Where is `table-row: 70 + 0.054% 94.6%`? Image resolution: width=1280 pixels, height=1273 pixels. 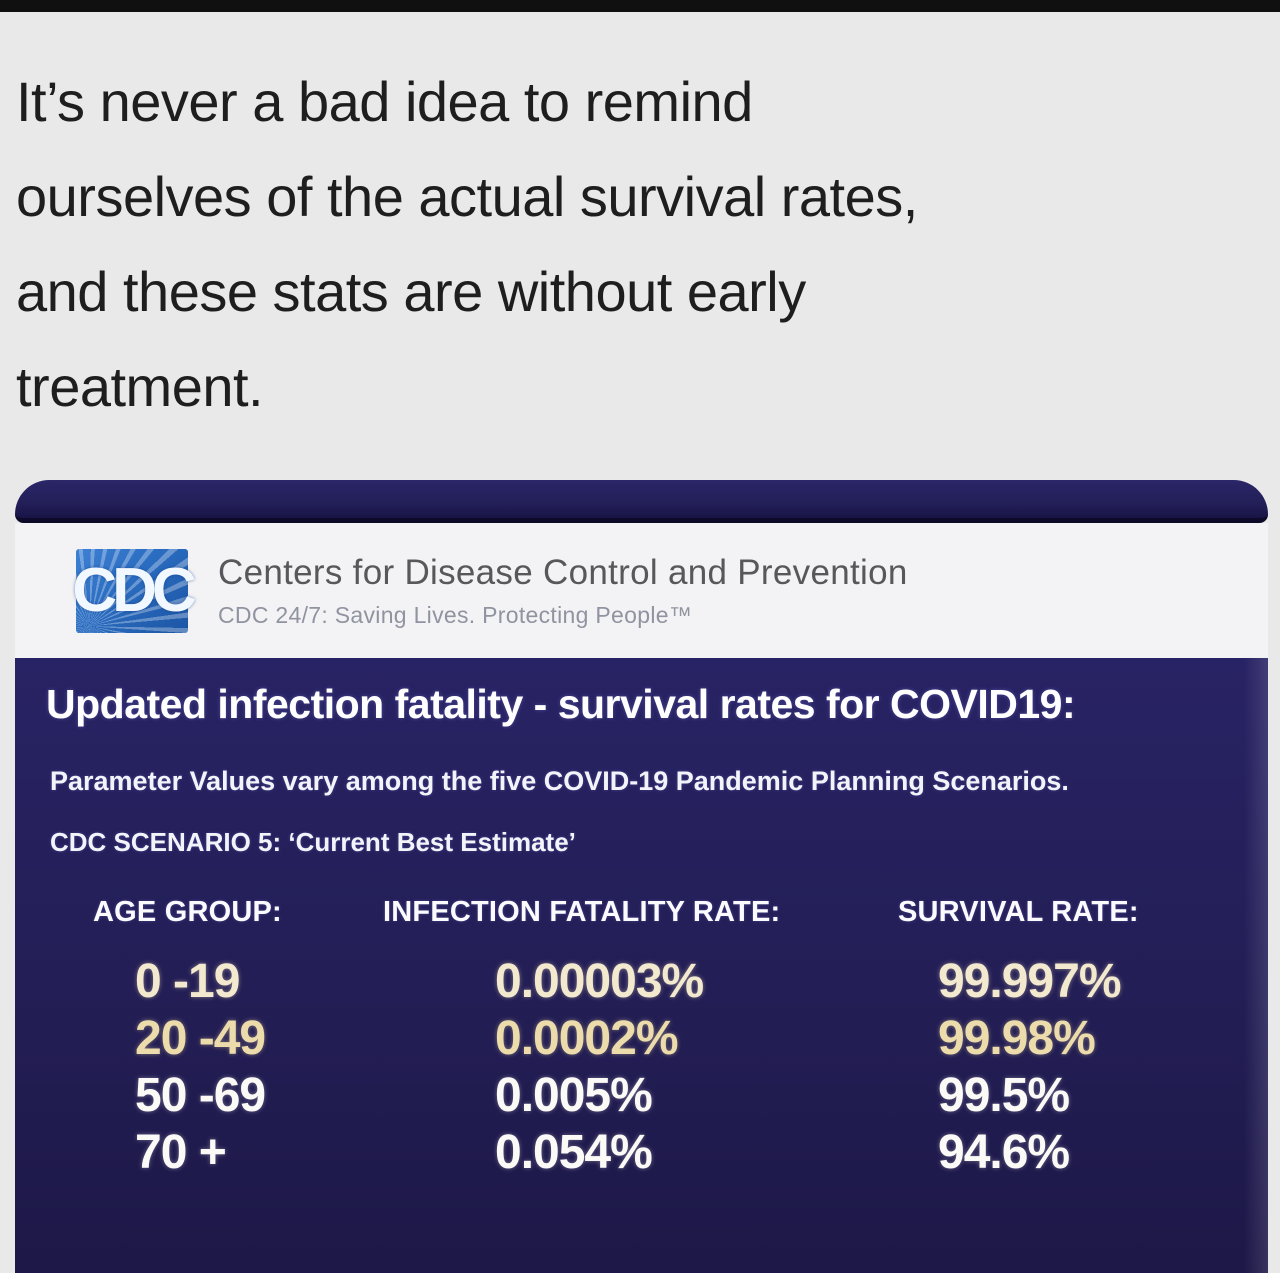 table-row: 70 + 0.054% 94.6% is located at coordinates (680, 1152).